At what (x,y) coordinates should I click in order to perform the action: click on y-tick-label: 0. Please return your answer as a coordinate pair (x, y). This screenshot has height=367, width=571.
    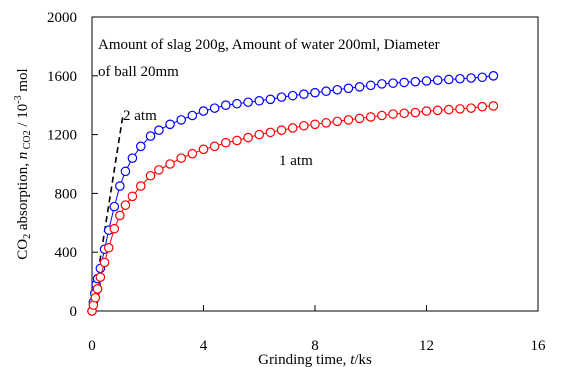
    Looking at the image, I should click on (74, 312).